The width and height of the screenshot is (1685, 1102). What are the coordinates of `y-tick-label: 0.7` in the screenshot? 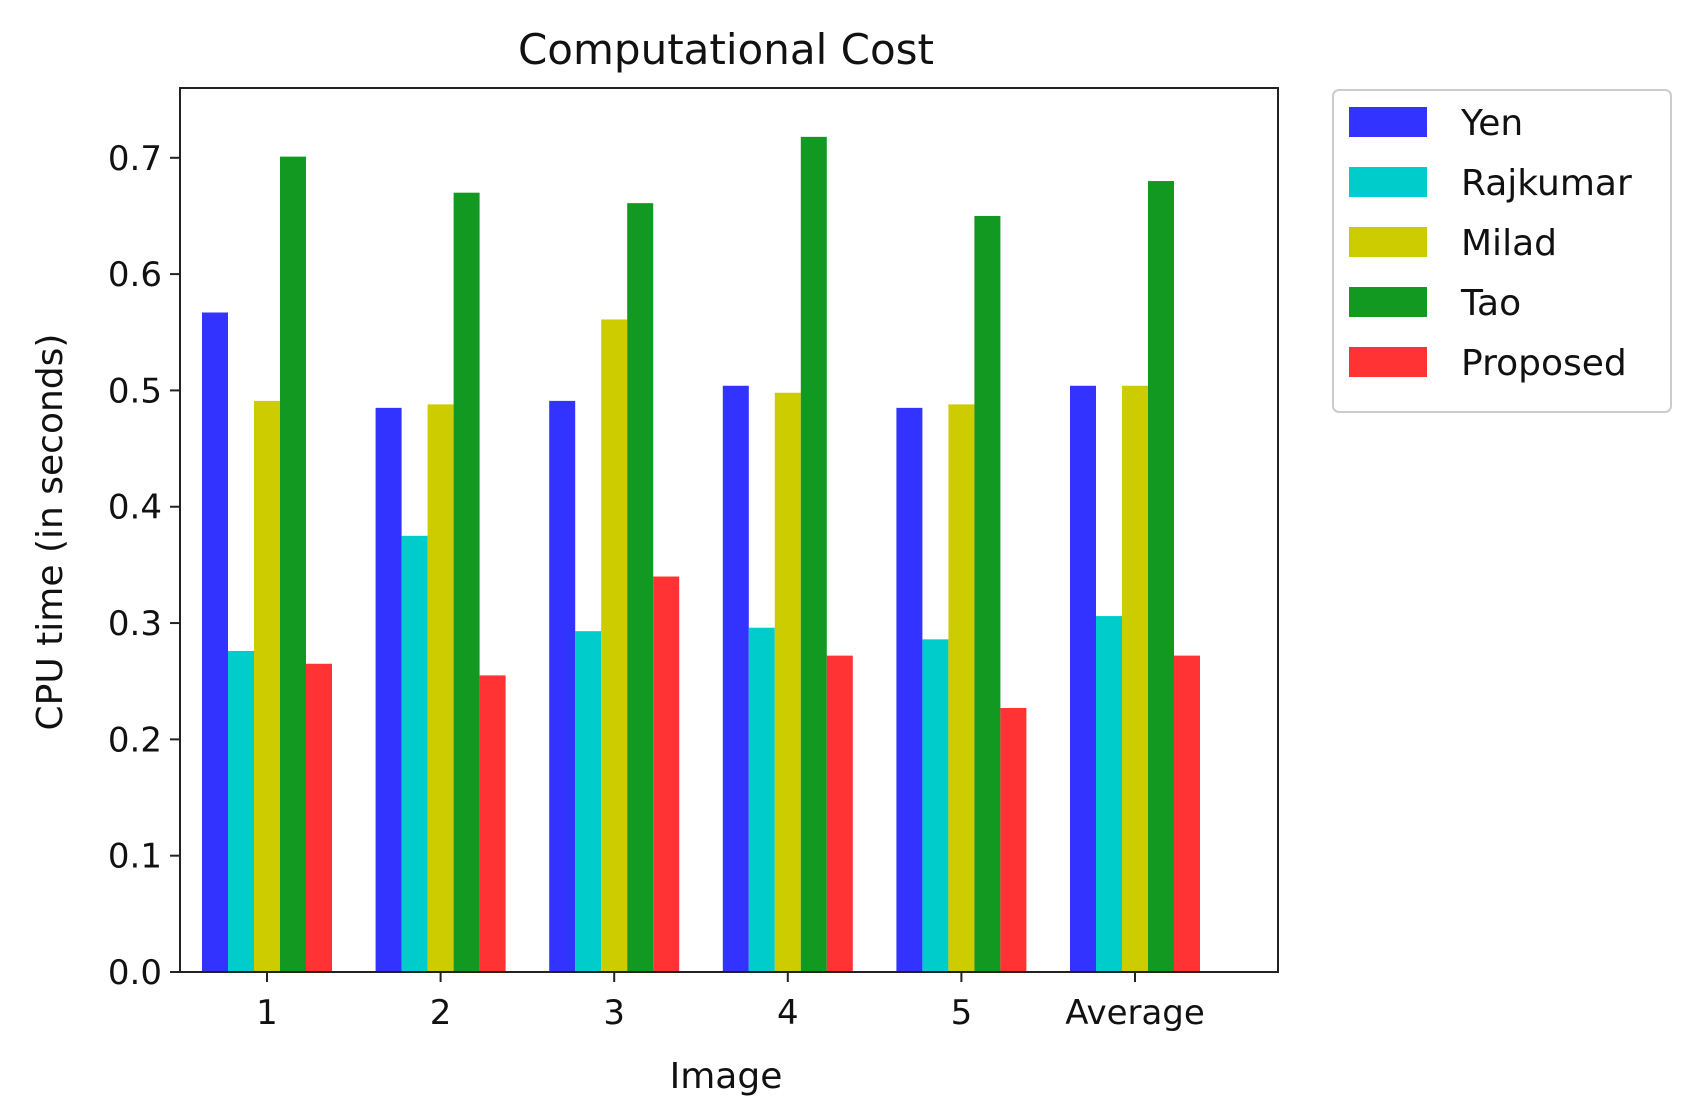 It's located at (135, 159).